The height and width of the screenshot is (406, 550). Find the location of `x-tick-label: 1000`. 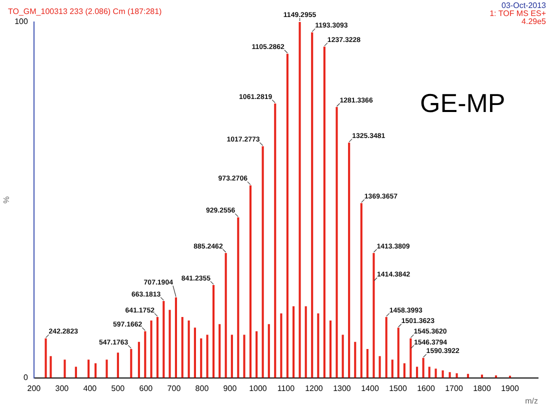

x-tick-label: 1000 is located at coordinates (258, 388).